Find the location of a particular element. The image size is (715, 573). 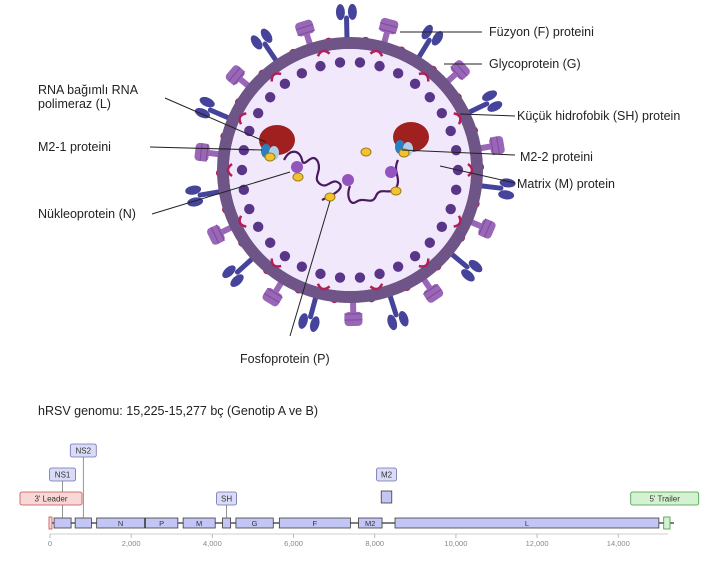

gene-label-m: M is located at coordinates (199, 523).